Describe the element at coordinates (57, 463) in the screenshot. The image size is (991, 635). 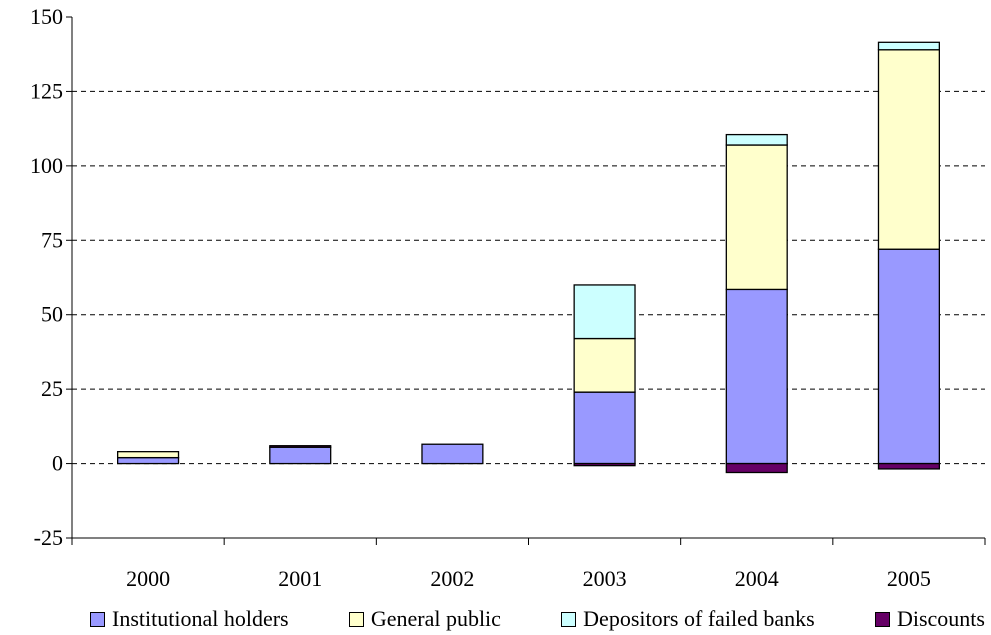
I see `y-tick-label-0: 0` at that location.